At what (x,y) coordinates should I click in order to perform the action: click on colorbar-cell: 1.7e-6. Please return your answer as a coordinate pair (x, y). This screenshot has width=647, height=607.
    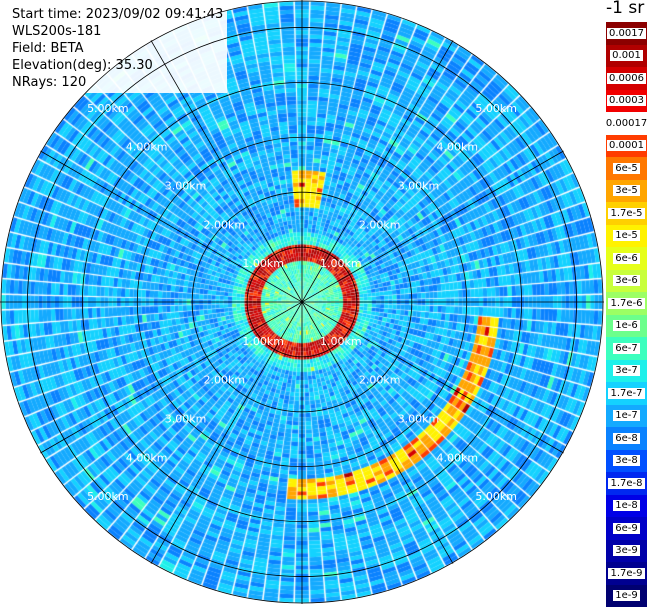
    Looking at the image, I should click on (626, 303).